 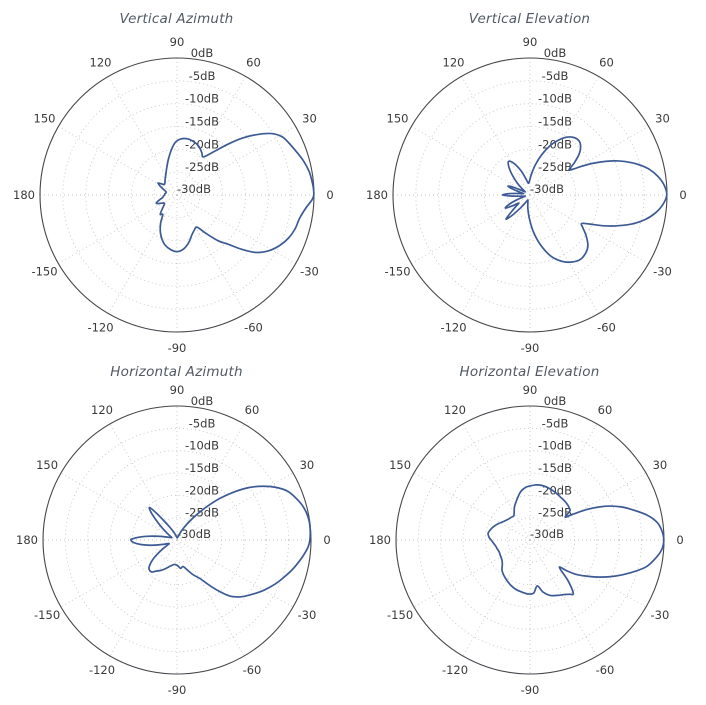 I want to click on angle-tick-label: 60, so click(x=253, y=63).